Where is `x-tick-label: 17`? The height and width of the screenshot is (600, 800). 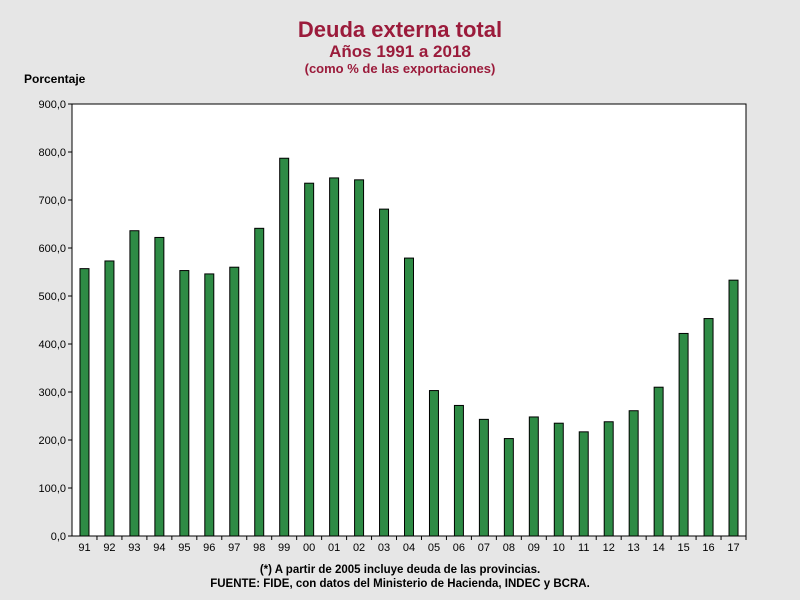 x-tick-label: 17 is located at coordinates (733, 548).